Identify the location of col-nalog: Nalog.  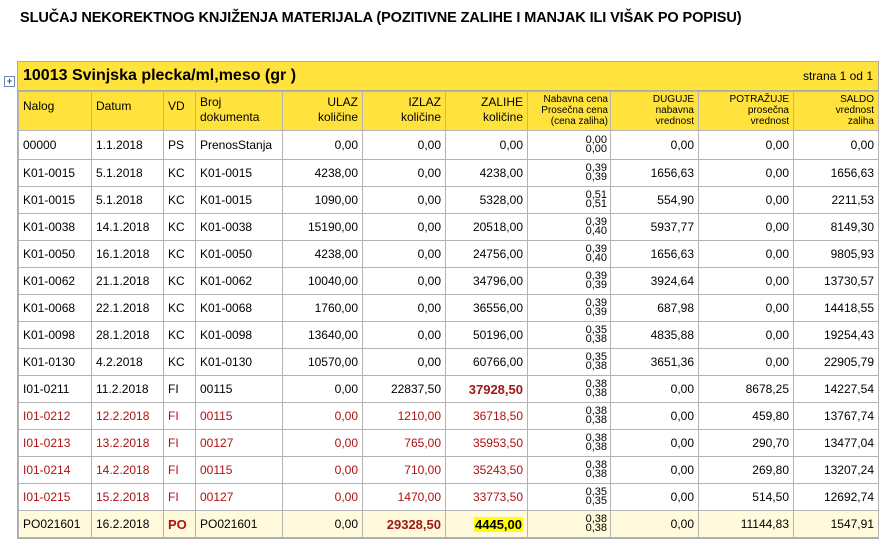
(55, 111).